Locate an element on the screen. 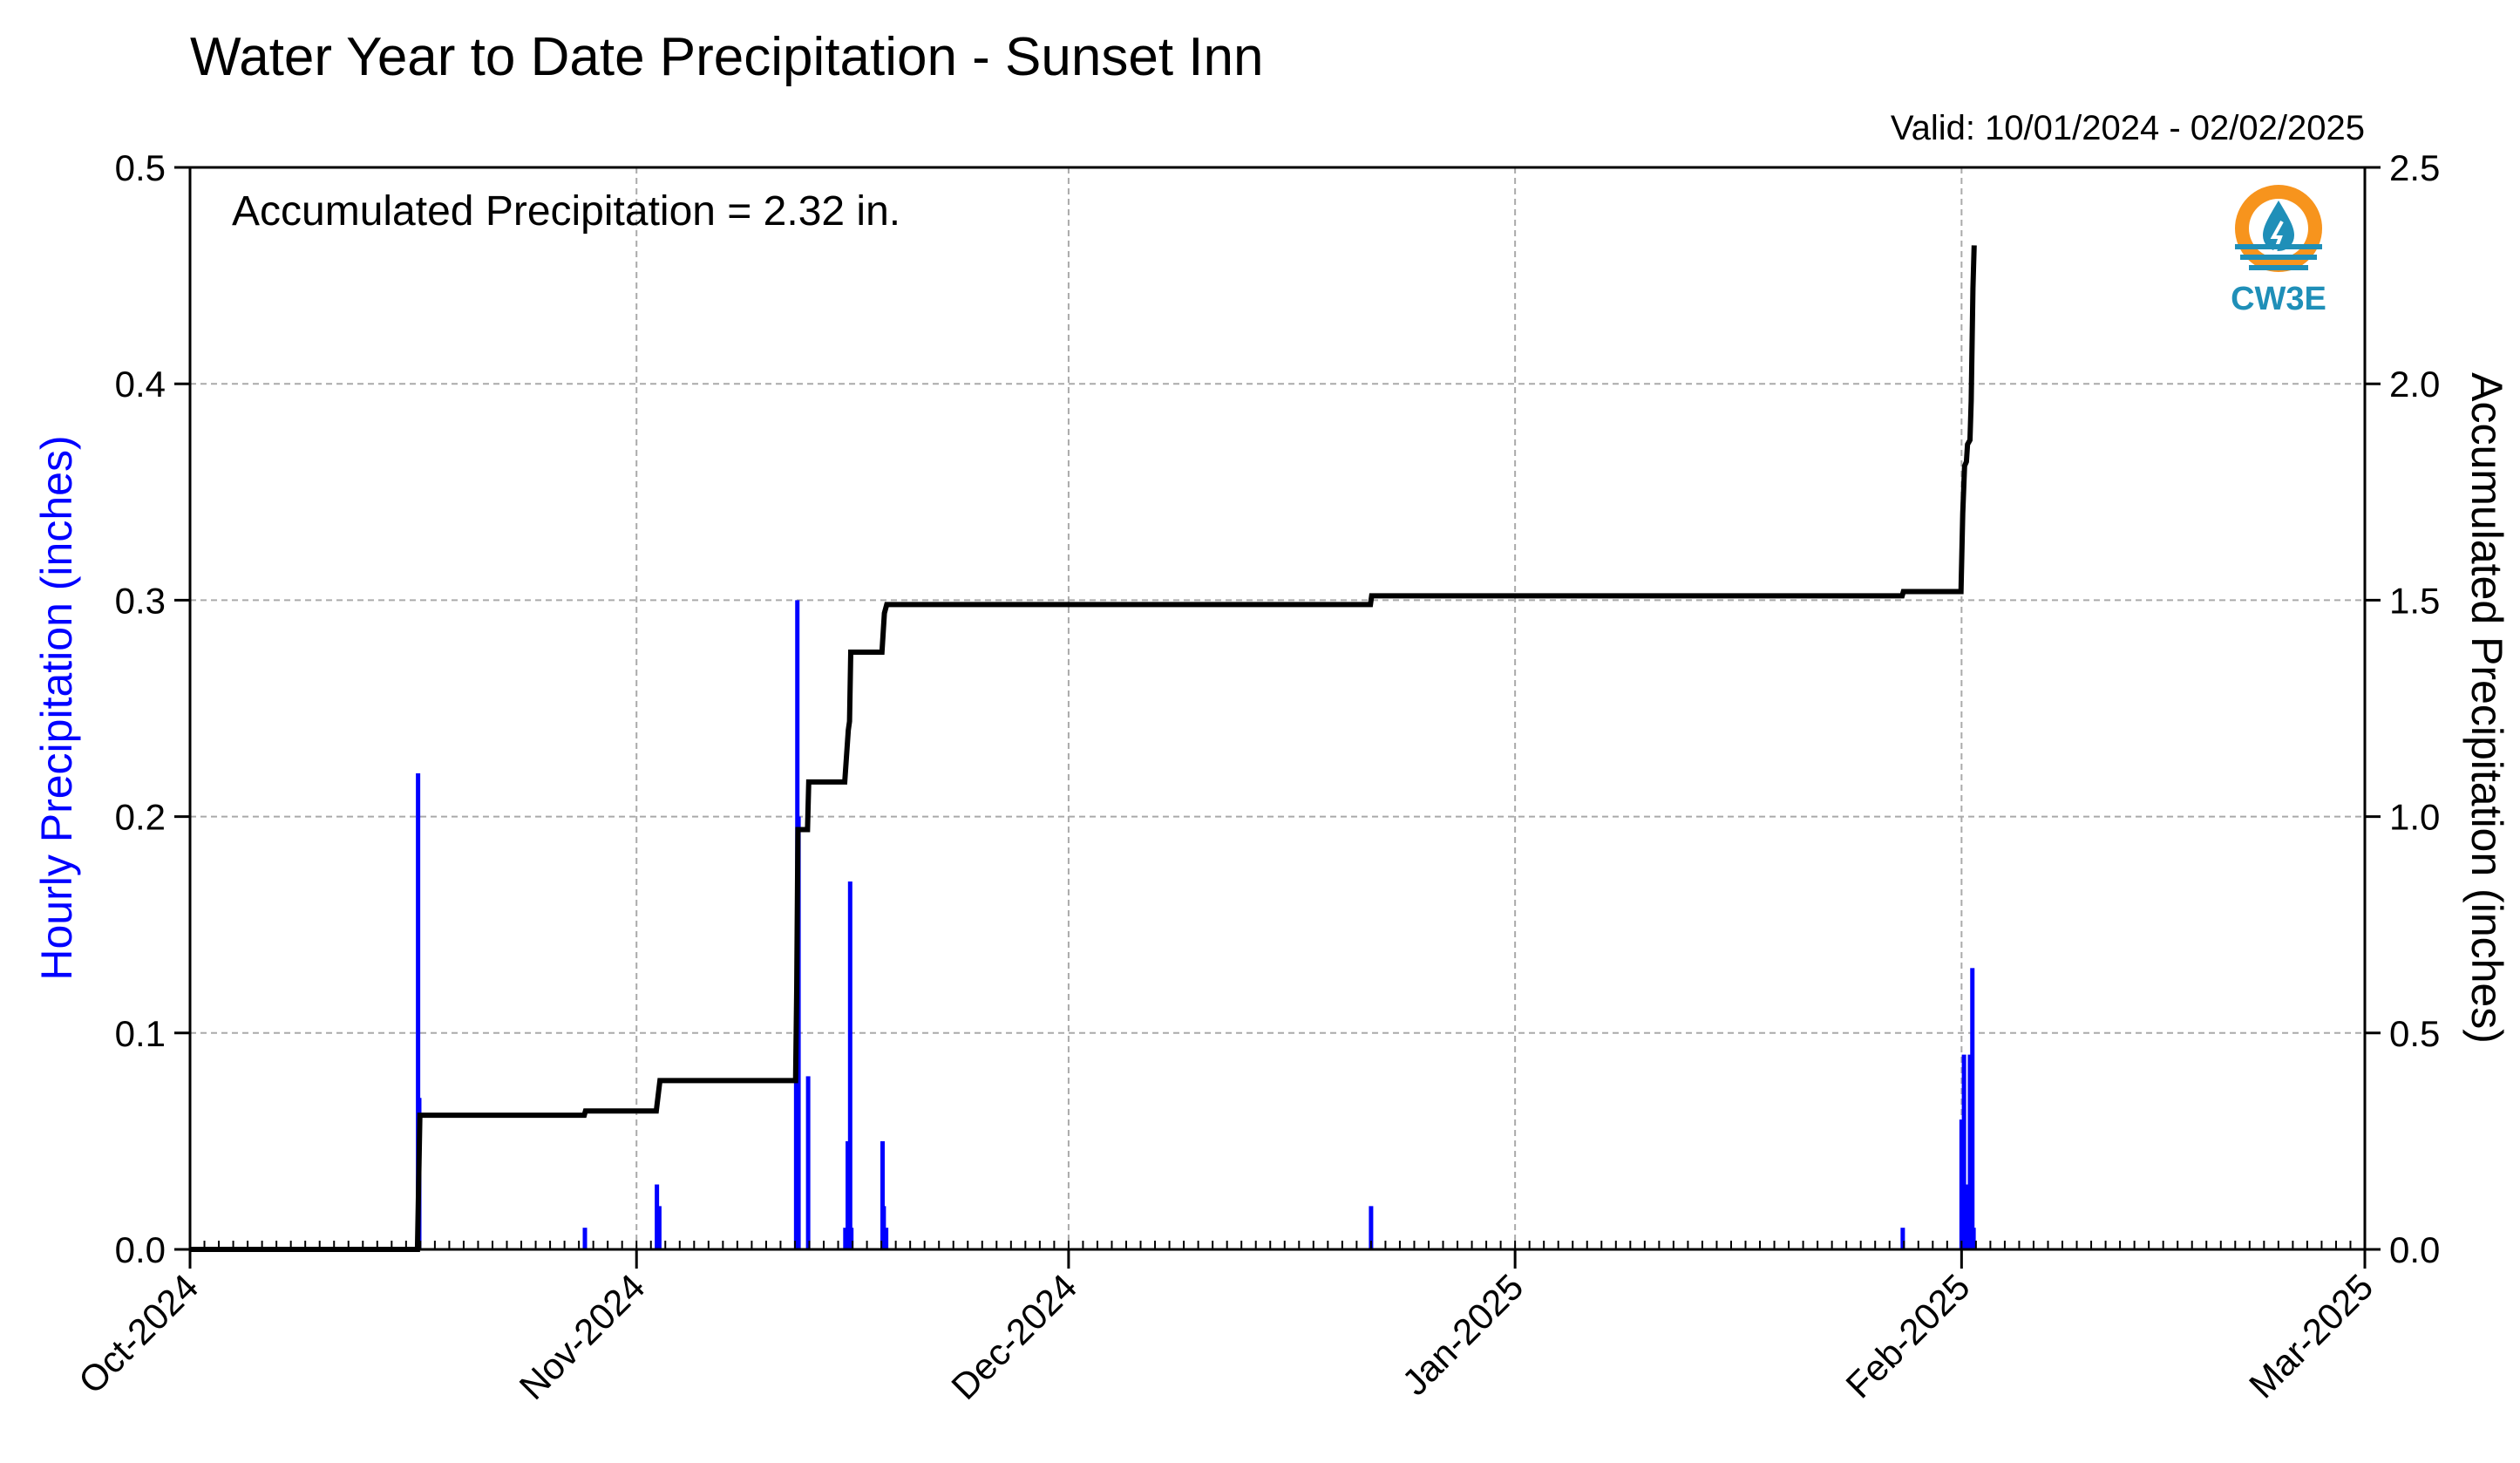  y-left-tick-label: 0.4 is located at coordinates (140, 384).